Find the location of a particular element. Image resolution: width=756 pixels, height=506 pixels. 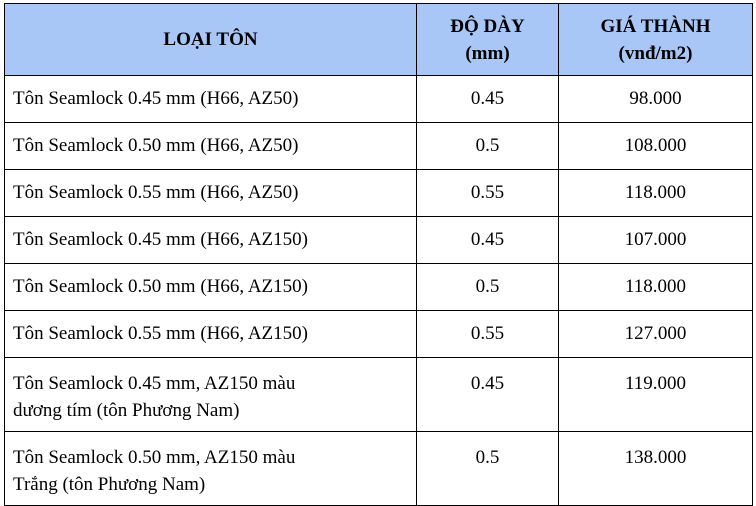

cell-type-line2: Trắng (tôn Phương Nam) is located at coordinates (109, 484).